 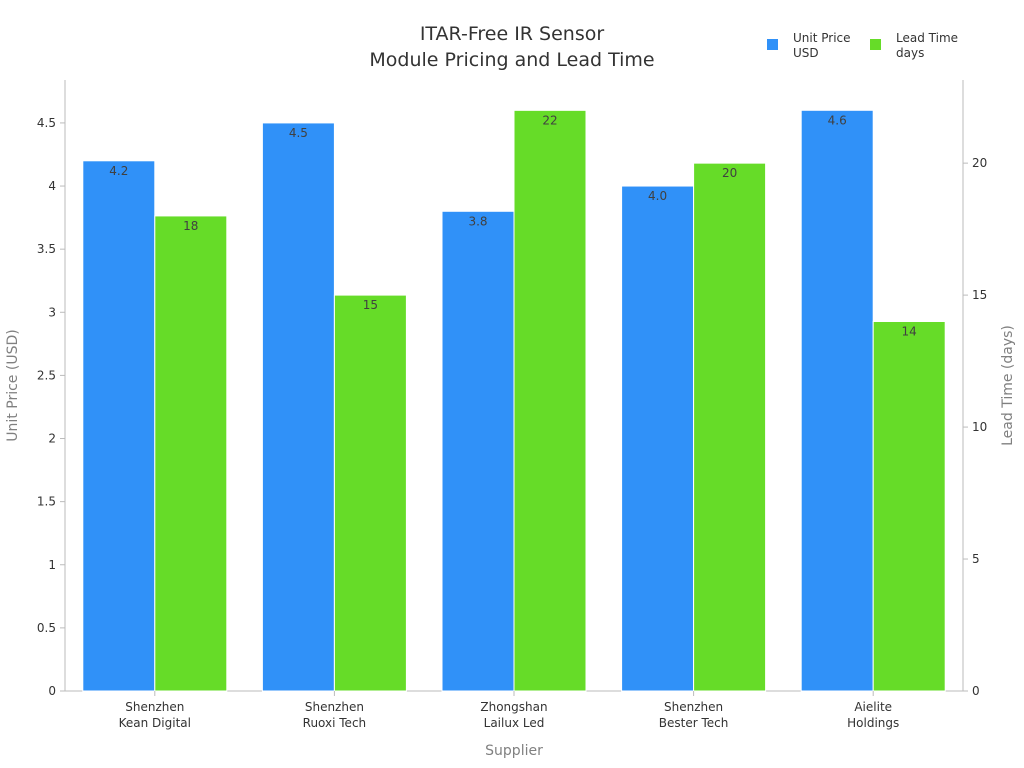 What do you see at coordinates (370, 305) in the screenshot?
I see `lead-time-data-label: 15` at bounding box center [370, 305].